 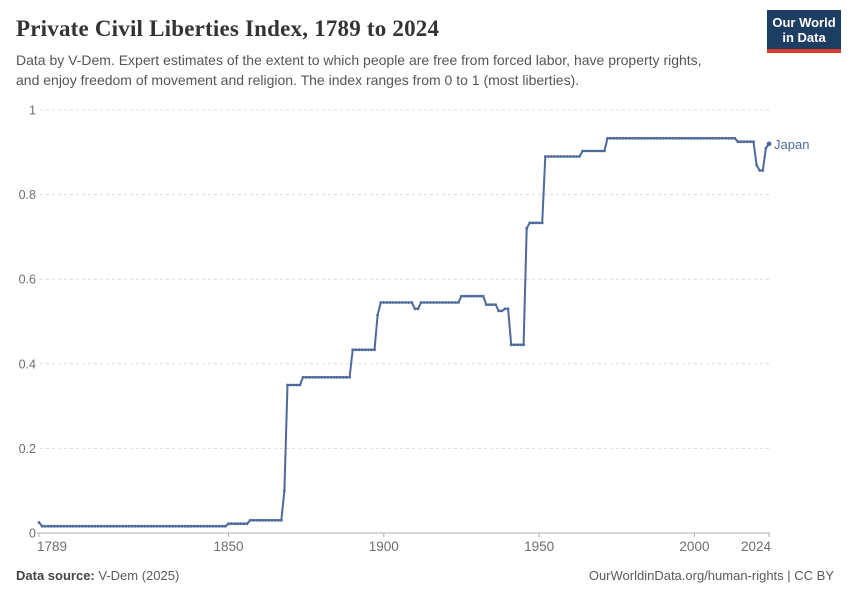 I want to click on data-source: Data source: V-Dem (2025), so click(x=97, y=575).